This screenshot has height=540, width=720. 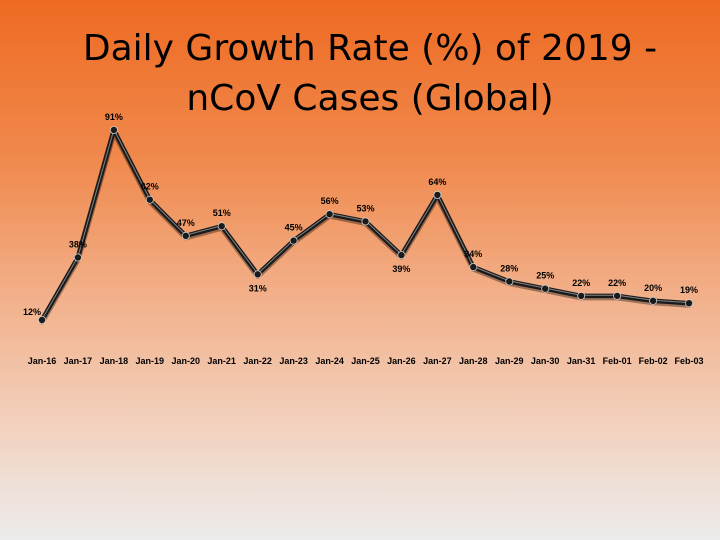 I want to click on x-tick-jan-26: Jan-26, so click(x=401, y=361).